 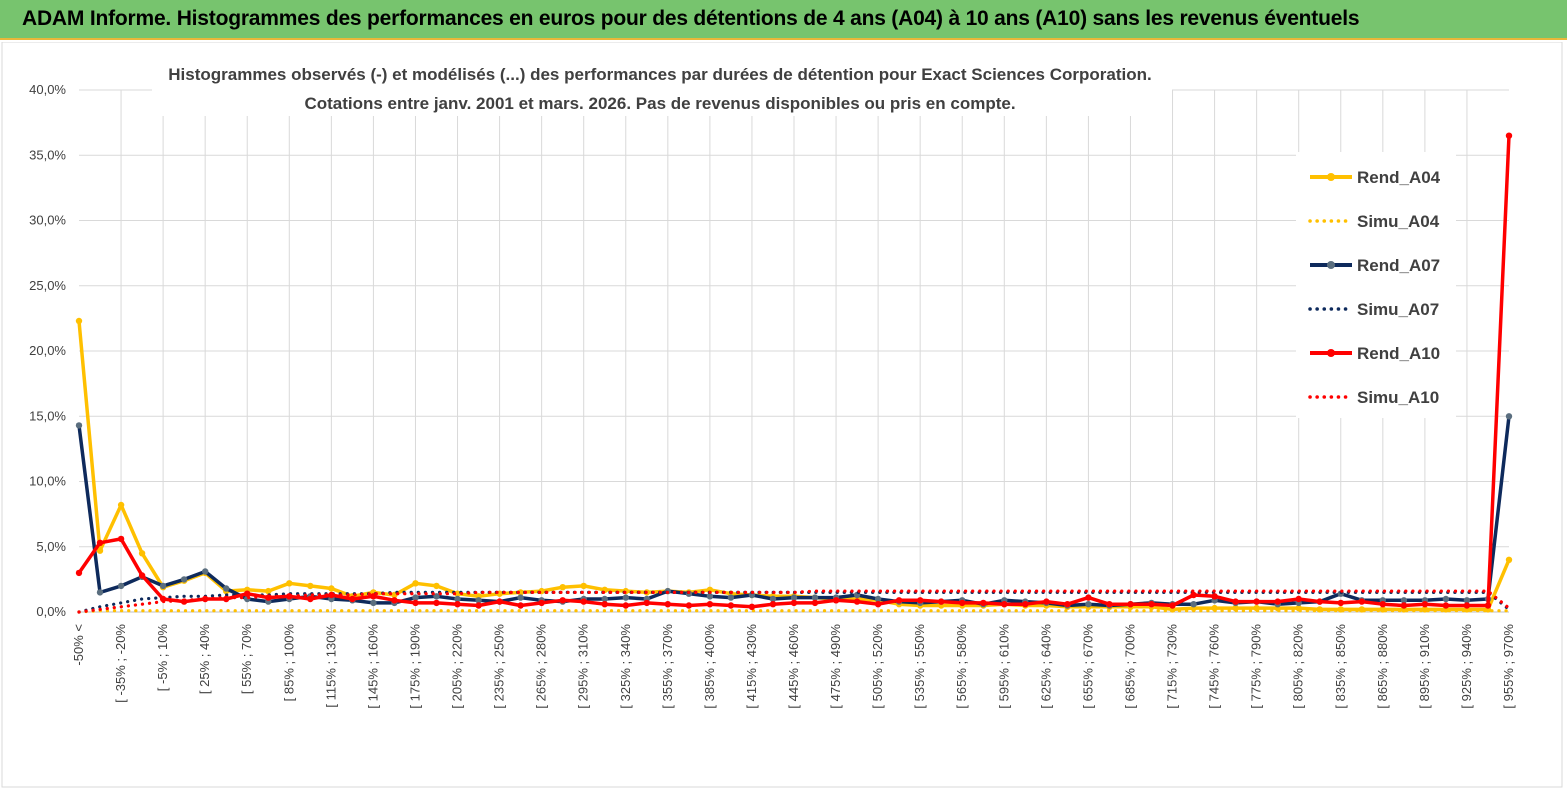 What do you see at coordinates (47, 154) in the screenshot?
I see `y-tick-label: 35,0%` at bounding box center [47, 154].